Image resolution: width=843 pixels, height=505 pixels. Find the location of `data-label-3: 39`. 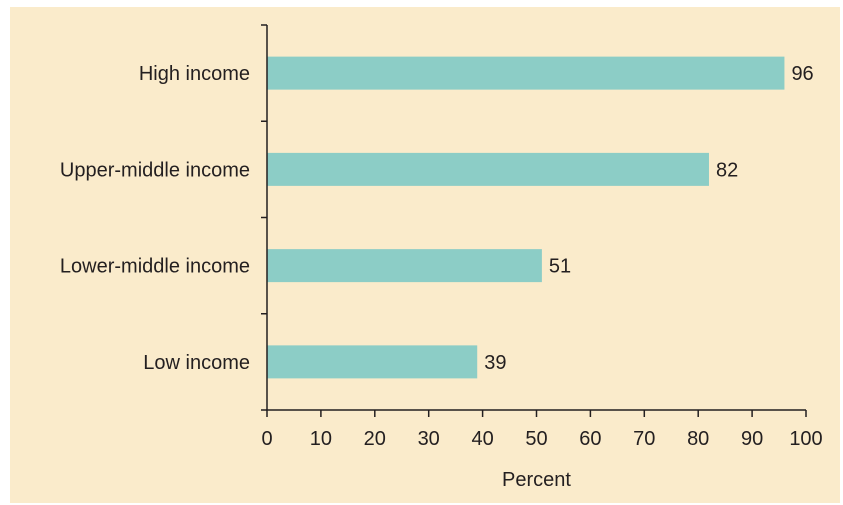

data-label-3: 39 is located at coordinates (495, 363).